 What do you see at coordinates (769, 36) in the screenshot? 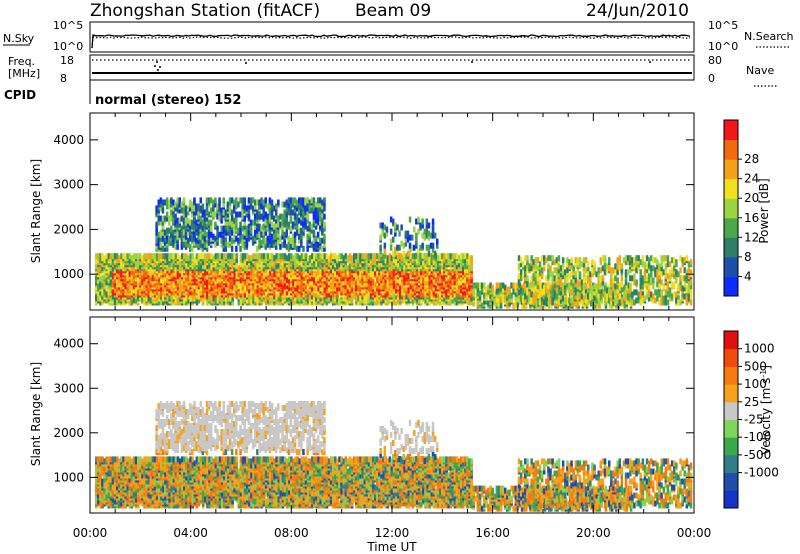
I see `nsearch-label: N.Search` at bounding box center [769, 36].